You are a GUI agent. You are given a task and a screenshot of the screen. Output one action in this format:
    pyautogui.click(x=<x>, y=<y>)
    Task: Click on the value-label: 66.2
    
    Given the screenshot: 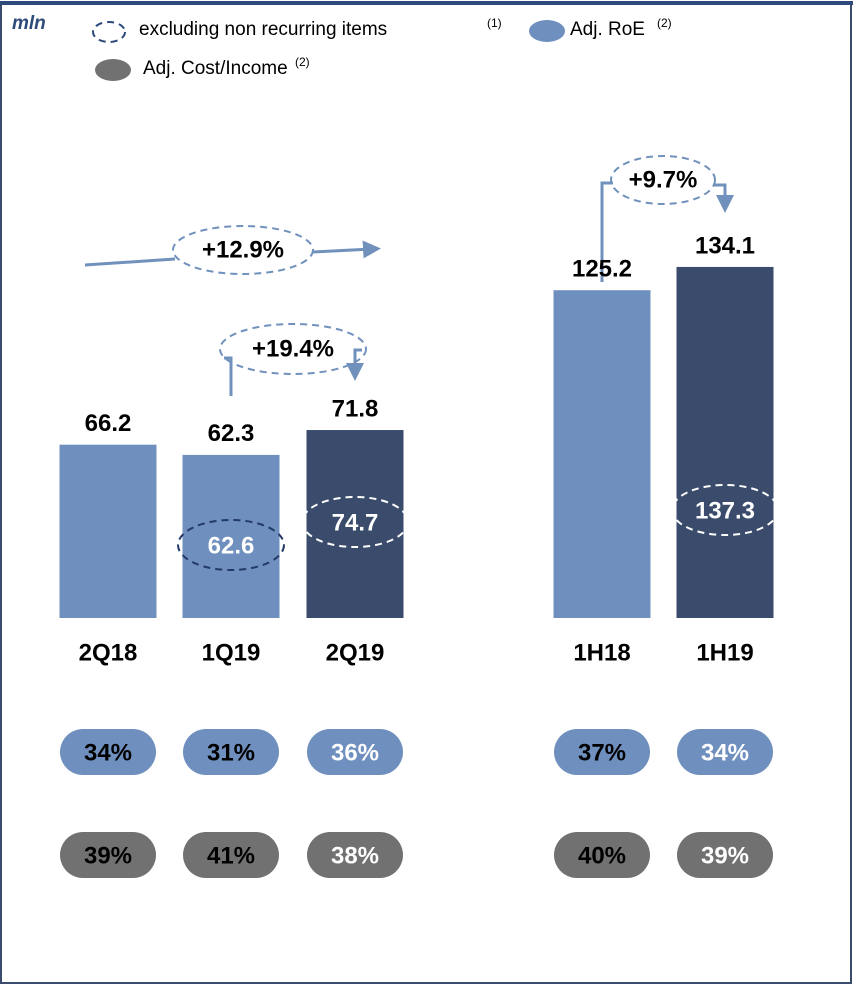 What is the action you would take?
    pyautogui.click(x=108, y=423)
    